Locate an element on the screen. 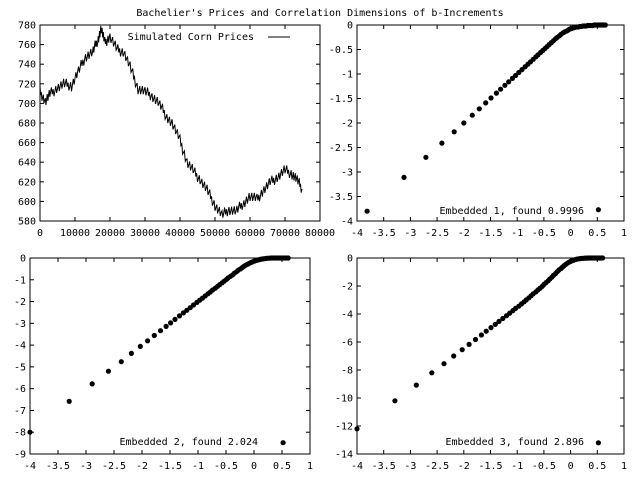 The height and width of the screenshot is (480, 640). y-tick-label: 640 is located at coordinates (27, 163).